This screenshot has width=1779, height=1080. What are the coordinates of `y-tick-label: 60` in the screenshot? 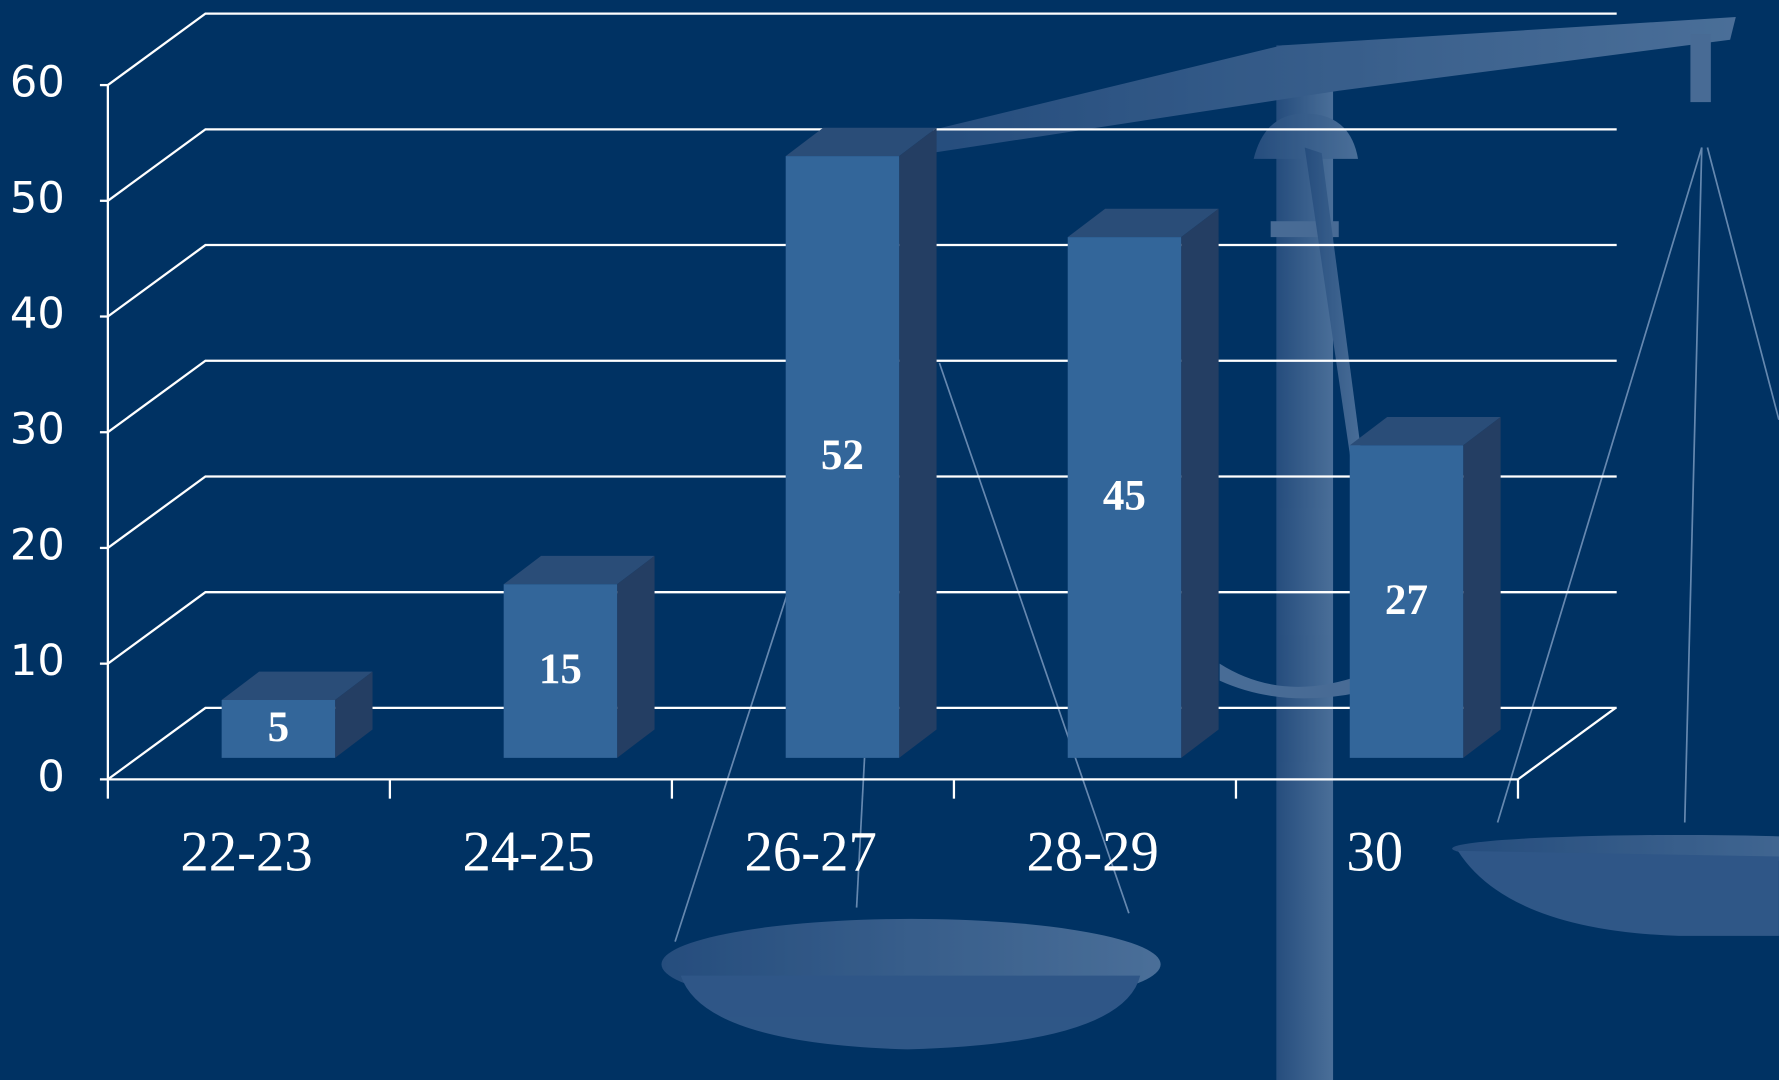 It's located at (37, 83).